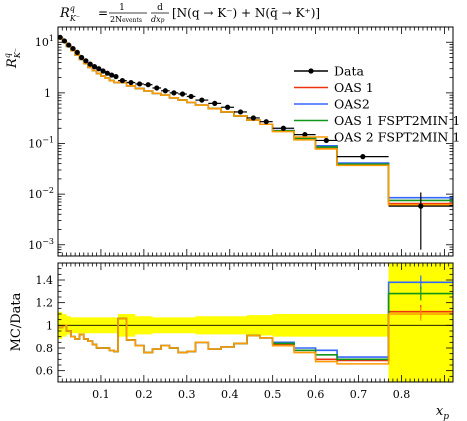  Describe the element at coordinates (311, 71) in the screenshot. I see `legend-marker-data` at that location.